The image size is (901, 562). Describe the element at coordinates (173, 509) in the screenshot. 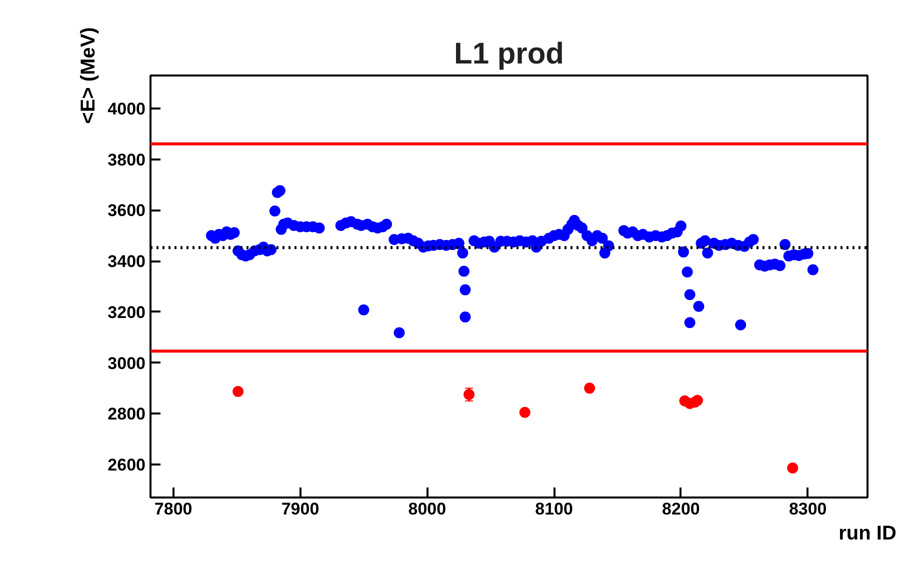

I see `x-tick-label: 7800` at that location.